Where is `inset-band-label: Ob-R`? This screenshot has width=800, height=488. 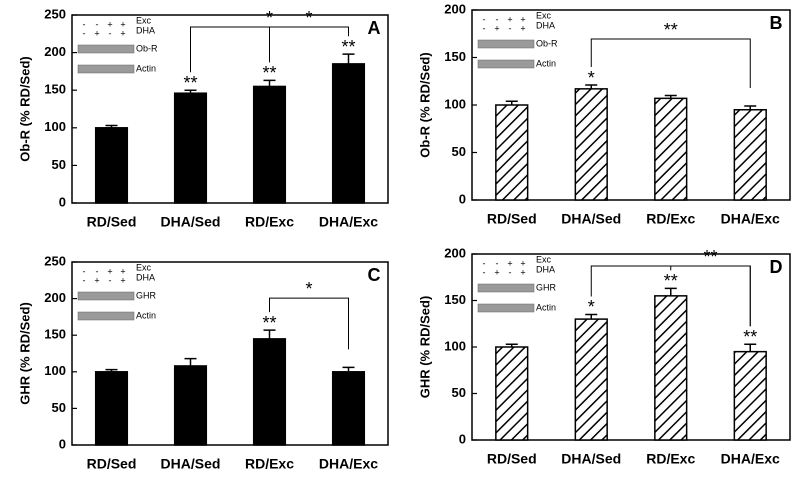
inset-band-label: Ob-R is located at coordinates (547, 43).